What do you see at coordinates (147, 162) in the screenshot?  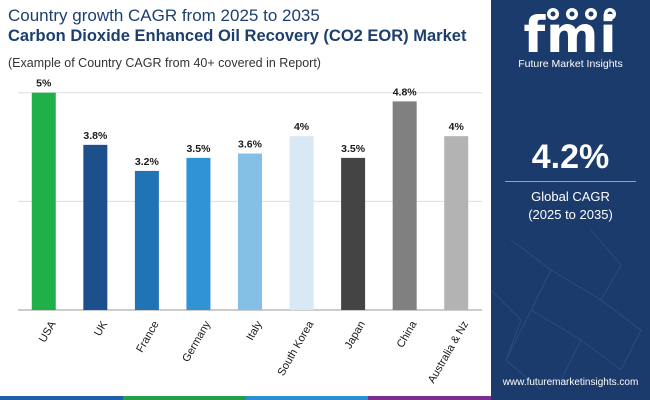 I see `data-label: 3.2%` at bounding box center [147, 162].